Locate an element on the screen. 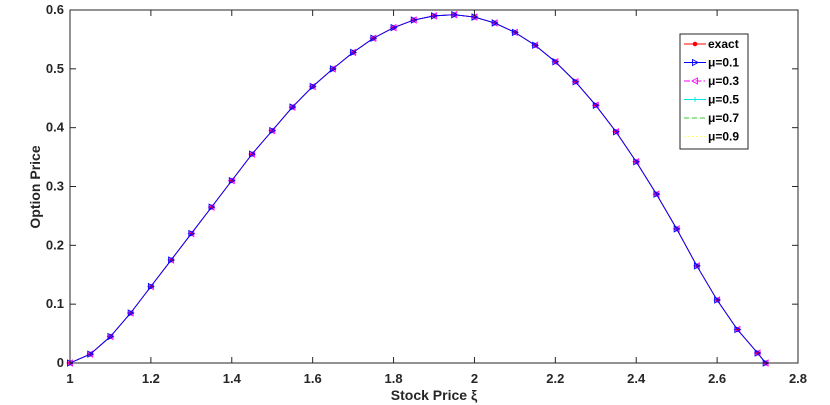 This screenshot has height=405, width=830. y-axis-label: Option Price is located at coordinates (35, 186).